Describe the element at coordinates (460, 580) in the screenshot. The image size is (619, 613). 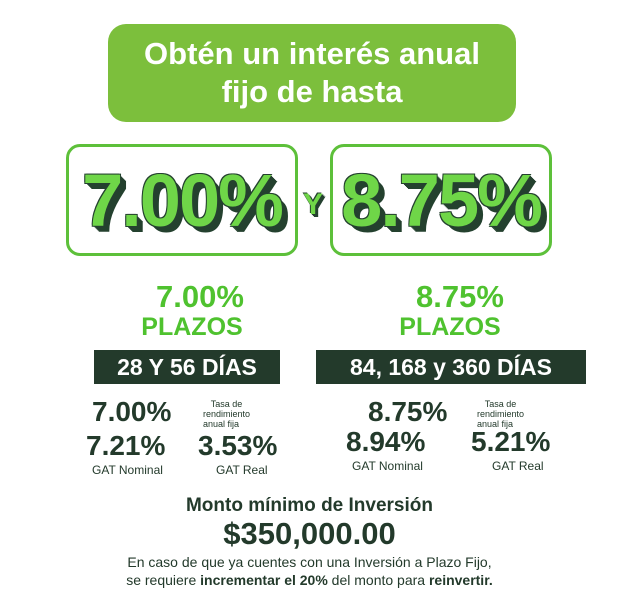
I see `note-line-2-d: reinvertir.` at that location.